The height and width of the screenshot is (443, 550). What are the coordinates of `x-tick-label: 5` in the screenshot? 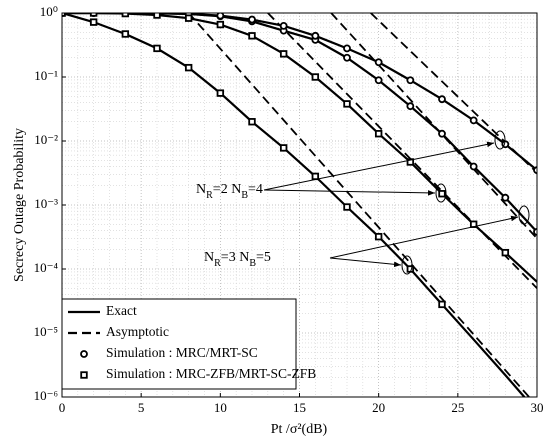 It's located at (141, 407).